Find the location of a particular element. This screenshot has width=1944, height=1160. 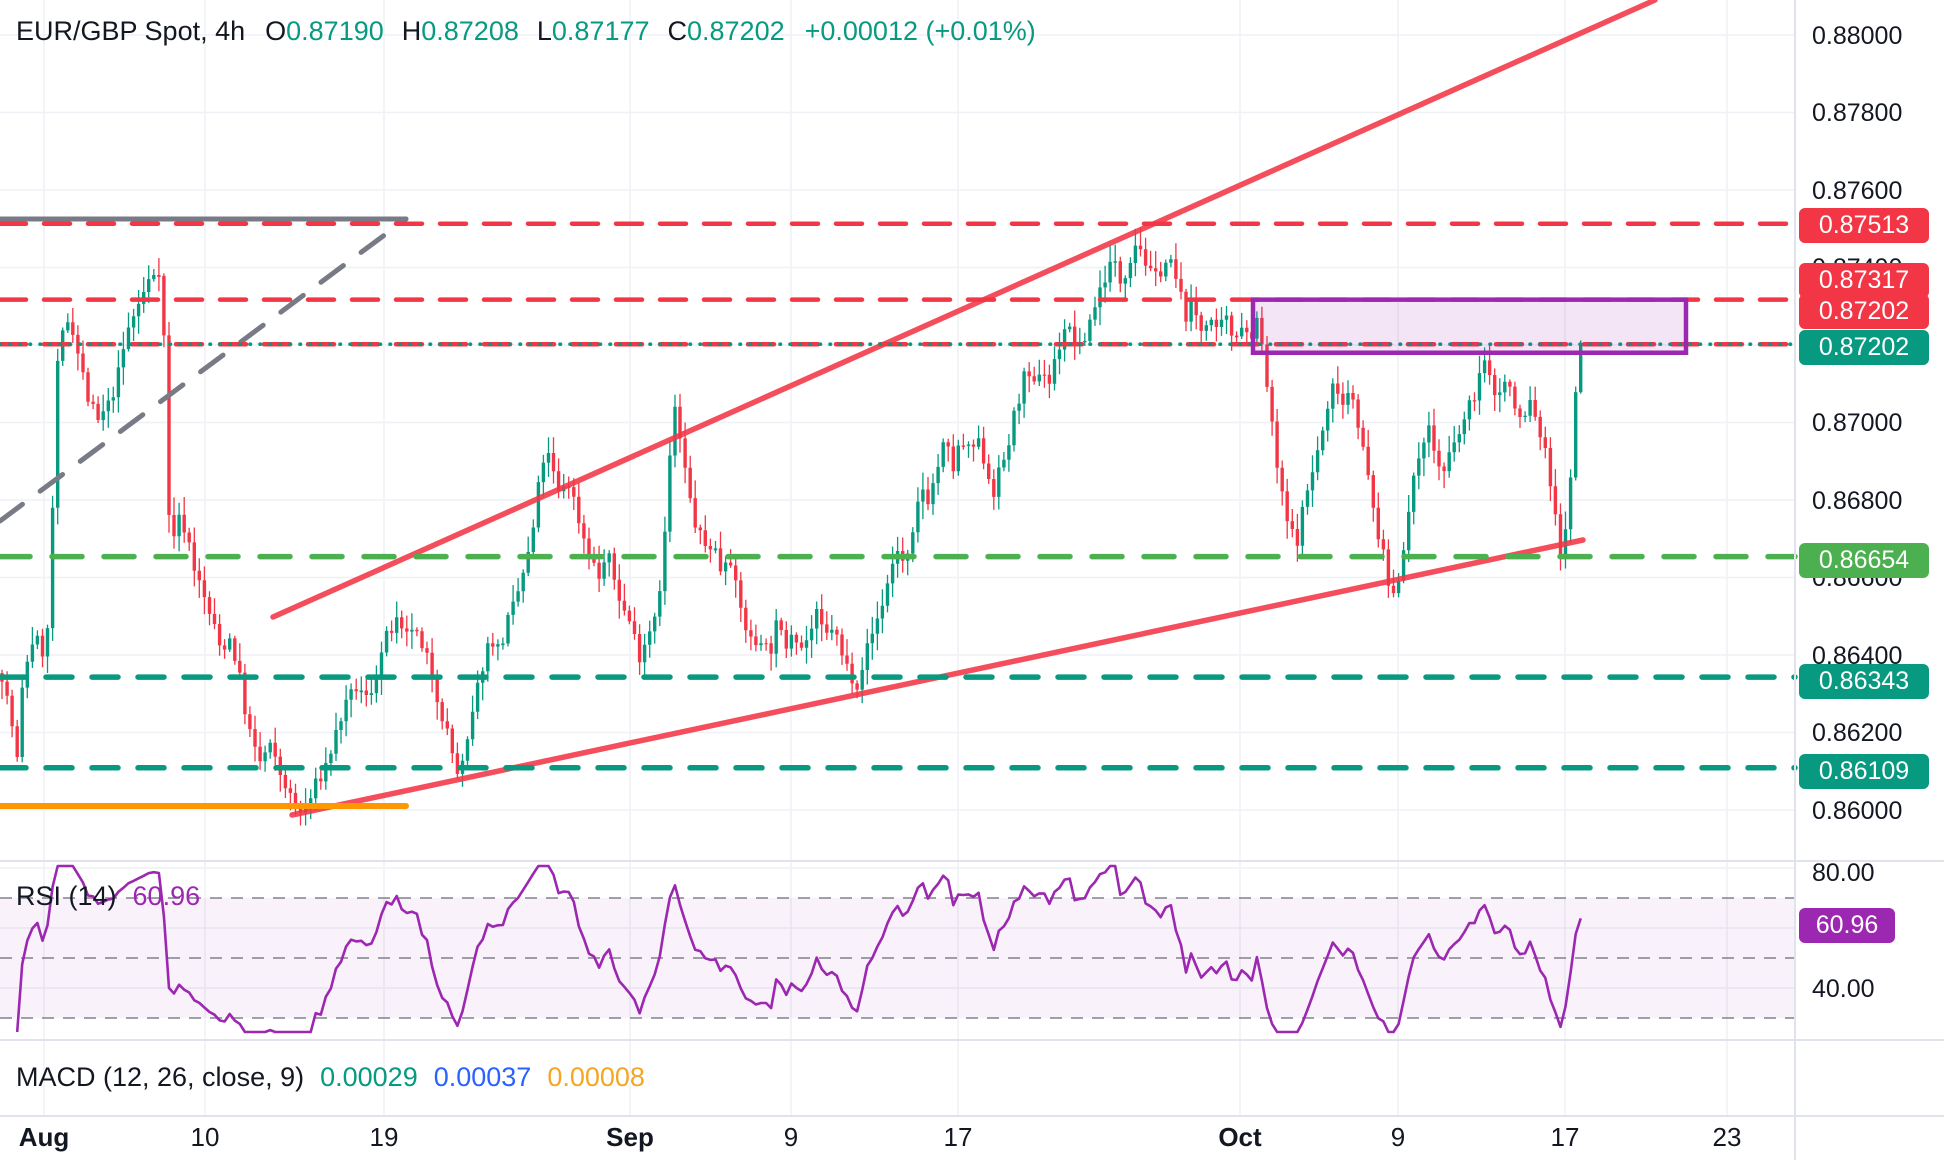

legend-ohlc-item: O0.87190 is located at coordinates (324, 31).